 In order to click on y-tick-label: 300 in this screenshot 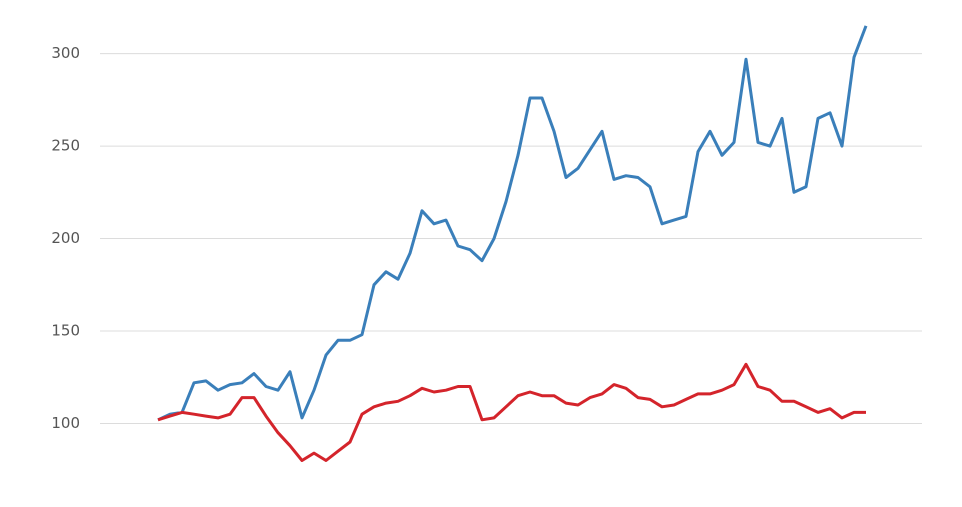, I will do `click(65, 53)`.